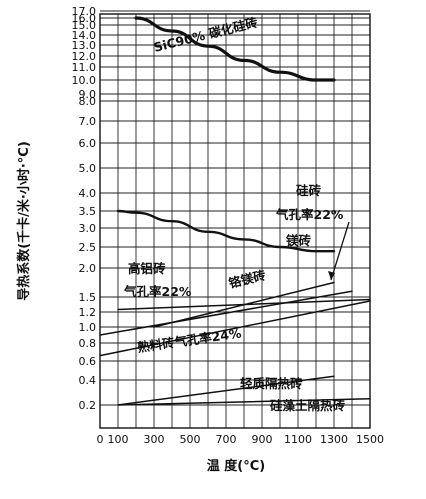  What do you see at coordinates (262, 439) in the screenshot?
I see `x-tick-label: 900` at bounding box center [262, 439].